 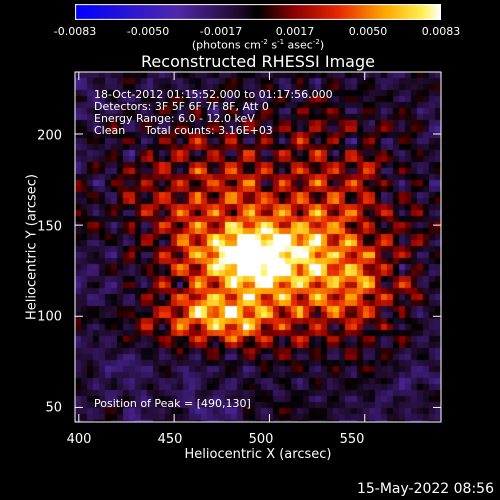 I want to click on colorbar-tick-label: -0.0050, so click(x=148, y=31).